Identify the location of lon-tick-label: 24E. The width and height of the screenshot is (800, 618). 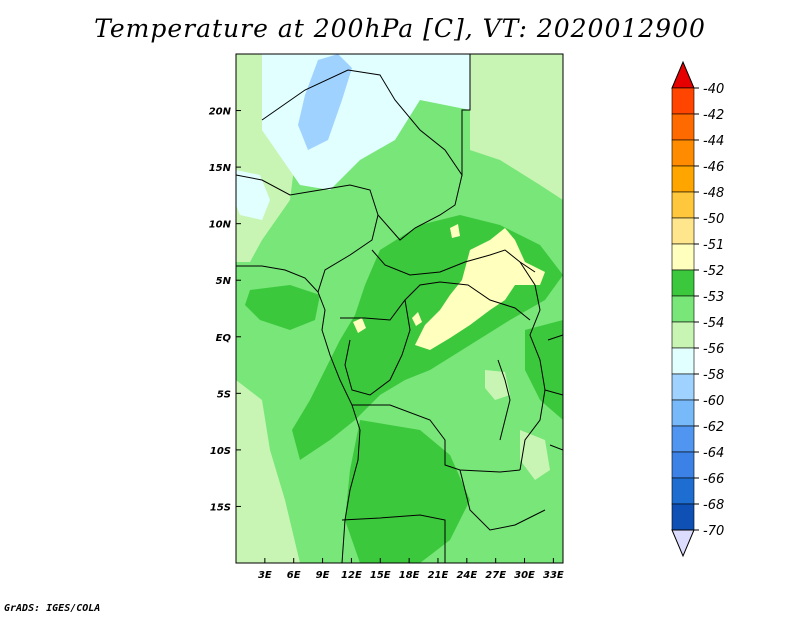
(466, 575).